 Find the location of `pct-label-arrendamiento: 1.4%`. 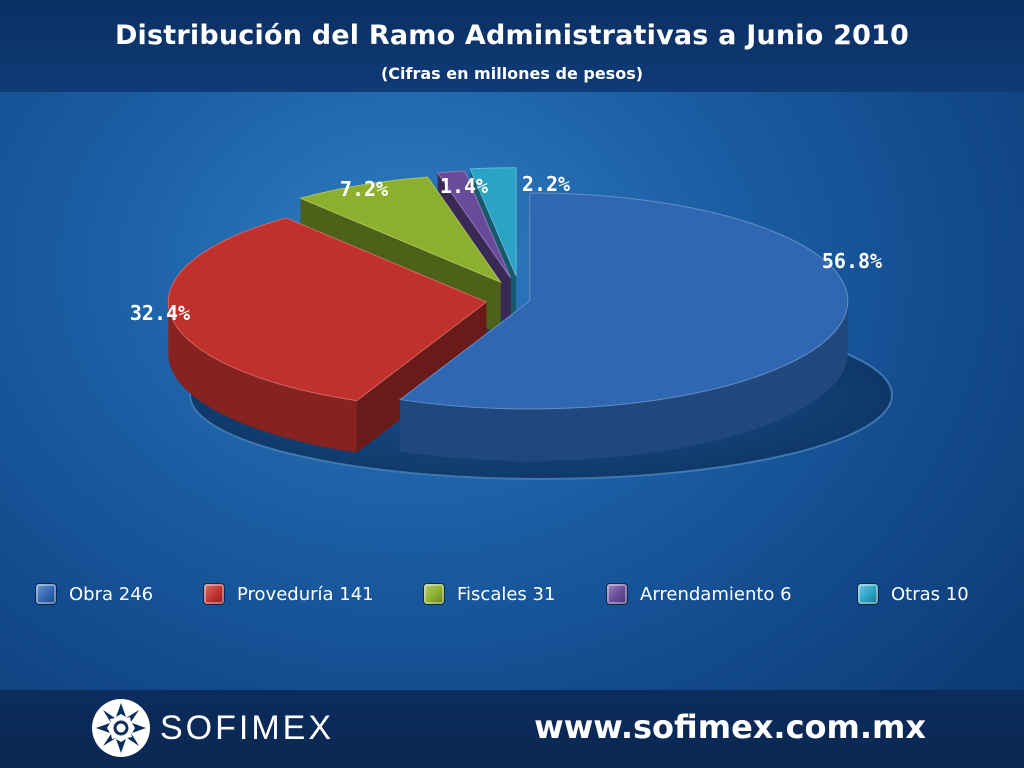

pct-label-arrendamiento: 1.4% is located at coordinates (464, 186).